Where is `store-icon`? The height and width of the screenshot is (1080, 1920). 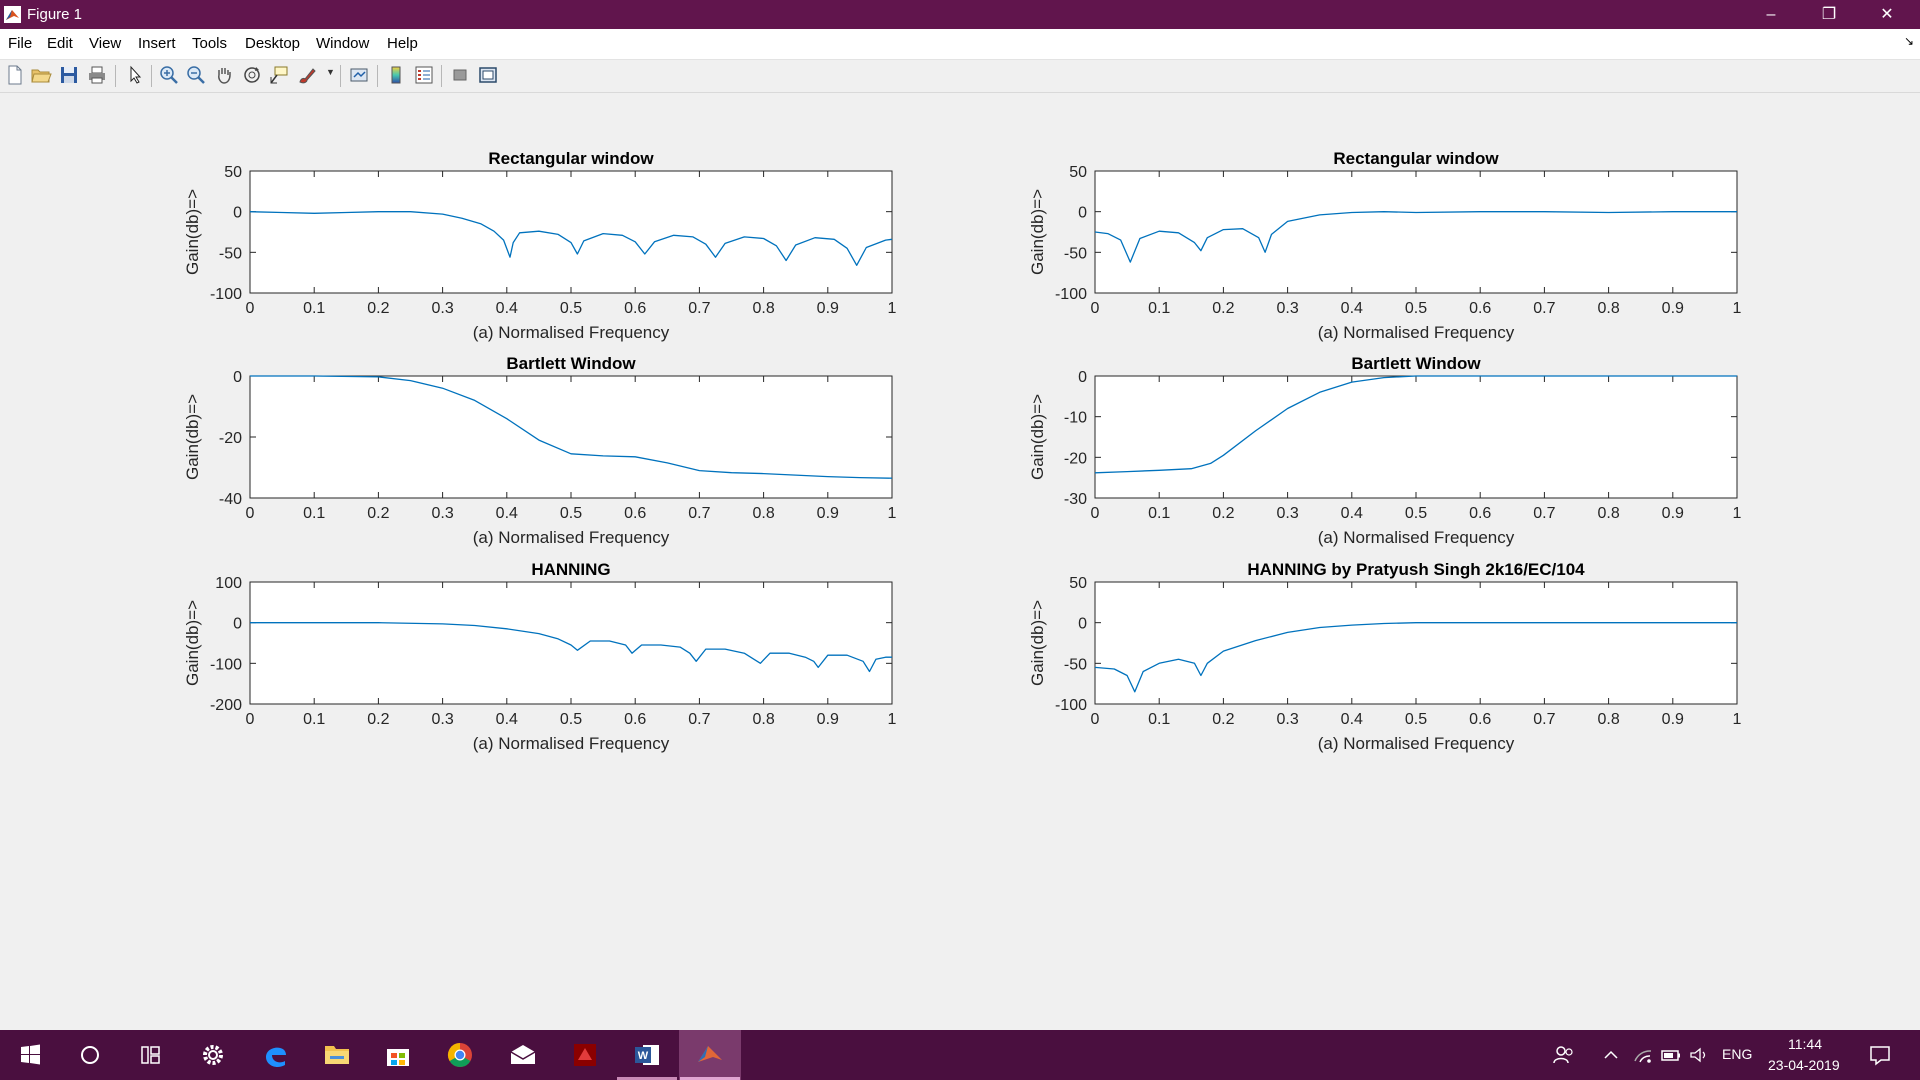
store-icon is located at coordinates (398, 1055).